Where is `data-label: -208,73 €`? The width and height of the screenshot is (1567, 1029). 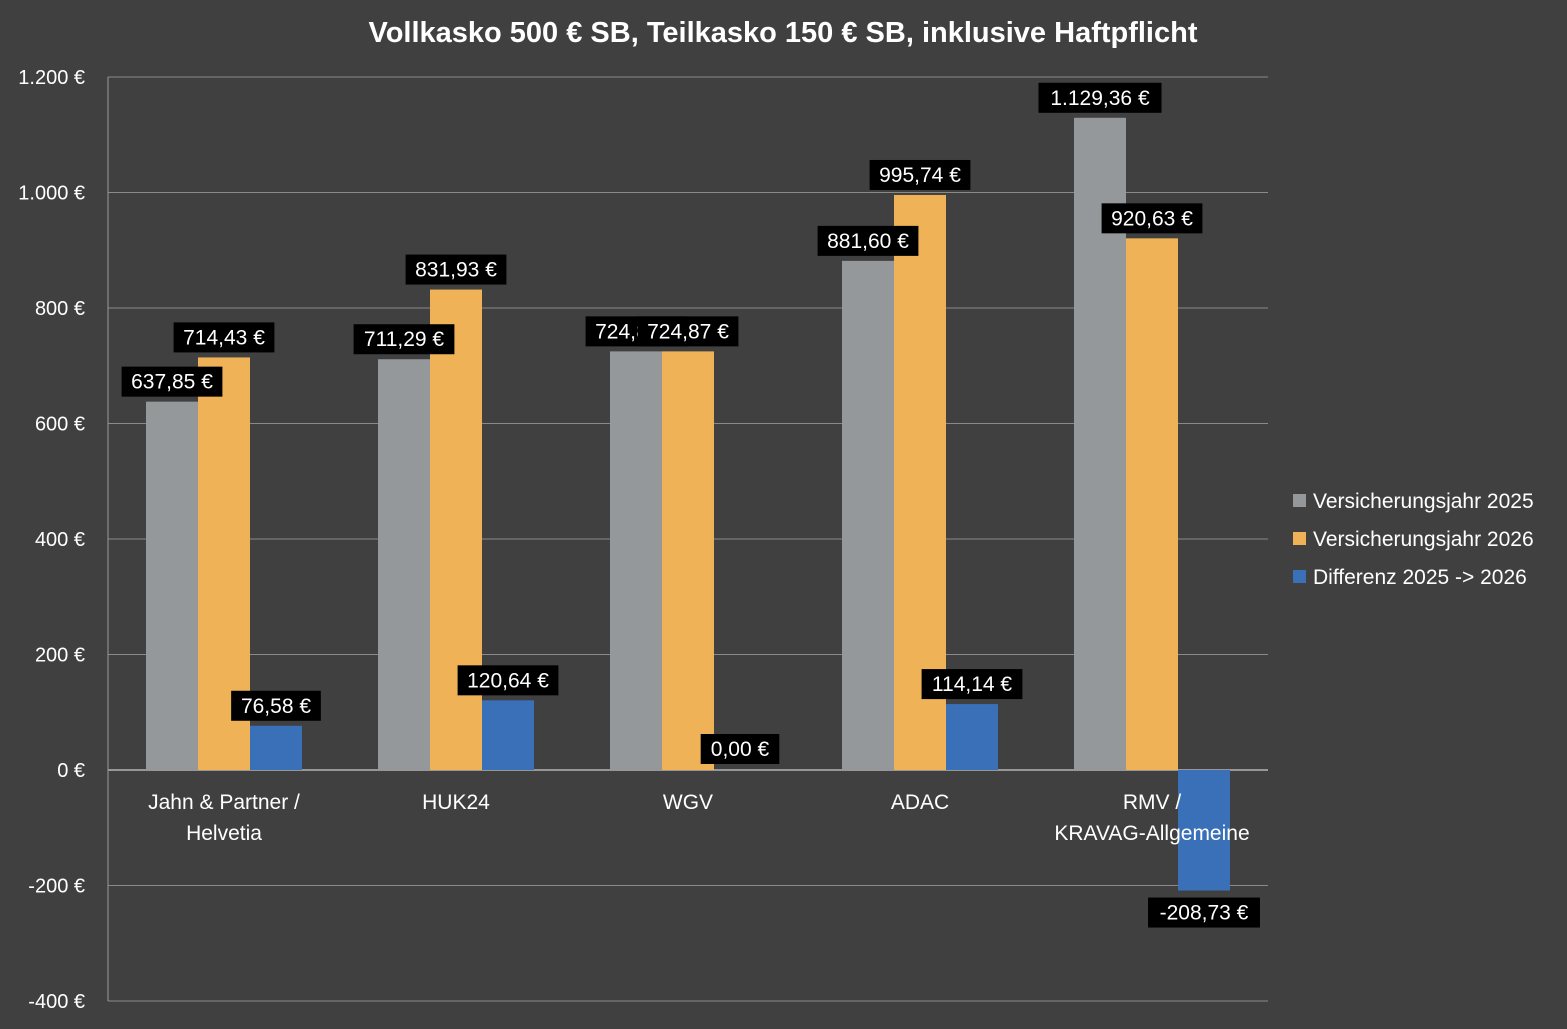 data-label: -208,73 € is located at coordinates (1204, 912).